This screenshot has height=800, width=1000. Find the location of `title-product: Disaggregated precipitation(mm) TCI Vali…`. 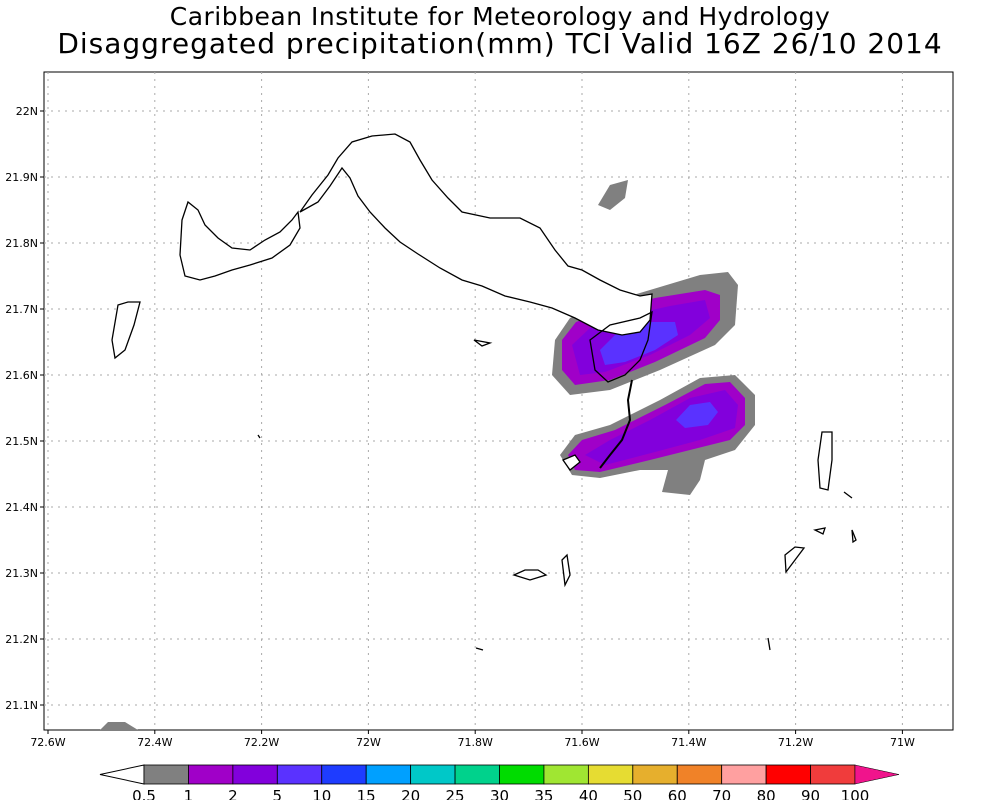

title-product: Disaggregated precipitation(mm) TCI Vali… is located at coordinates (500, 43).